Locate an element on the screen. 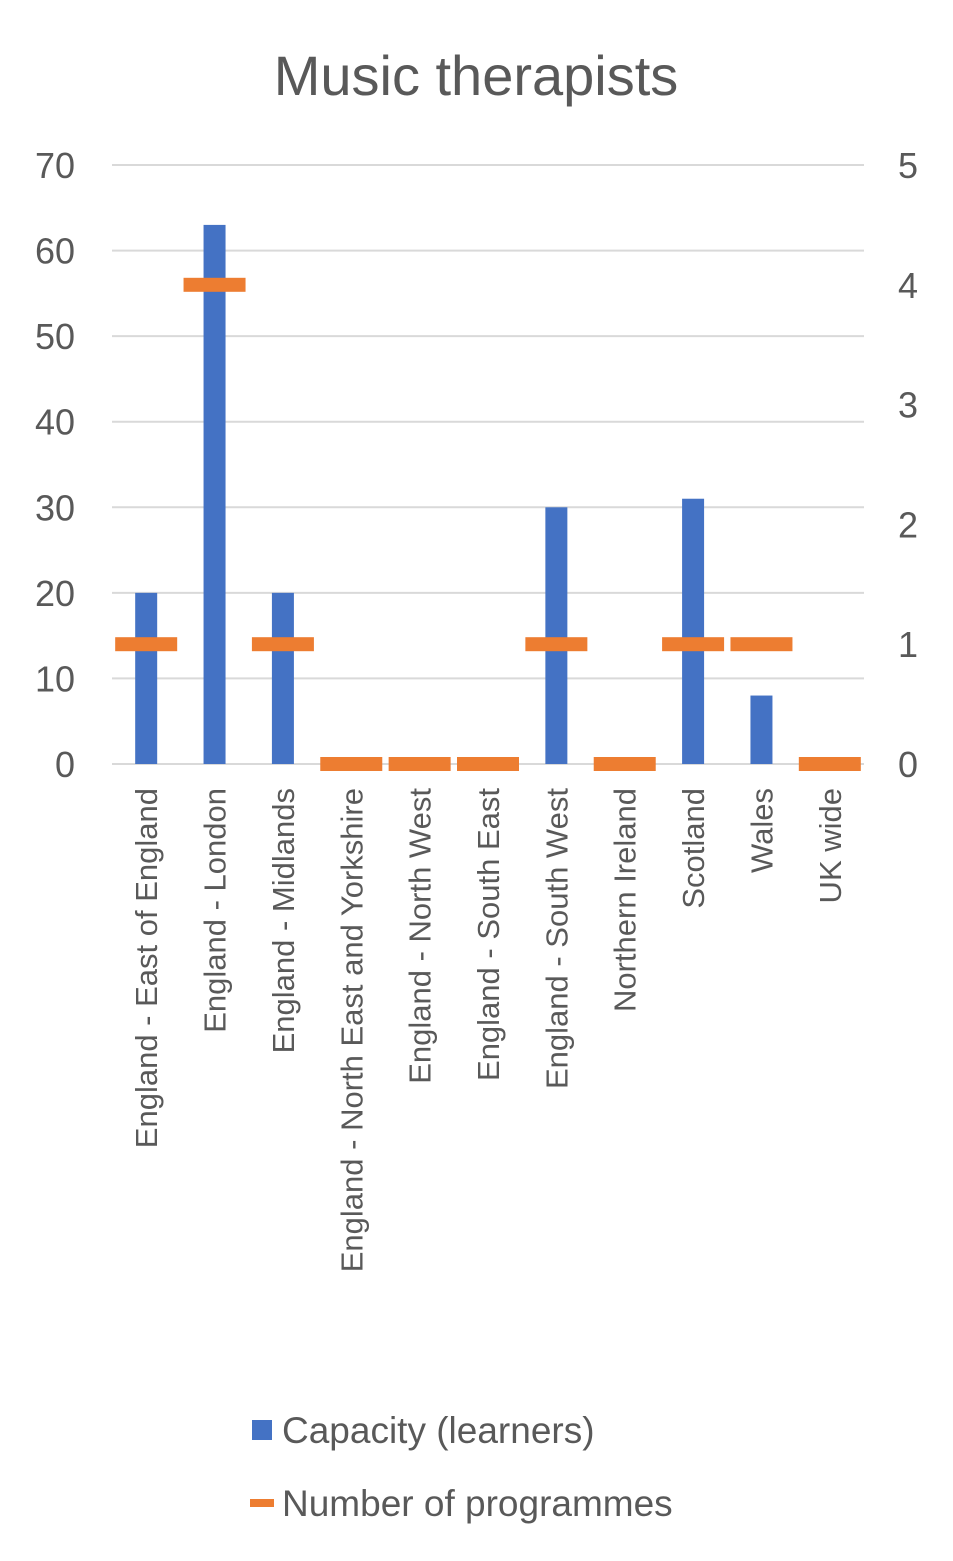 Image resolution: width=953 pixels, height=1561 pixels. y-tick-label: 60 is located at coordinates (55, 251).